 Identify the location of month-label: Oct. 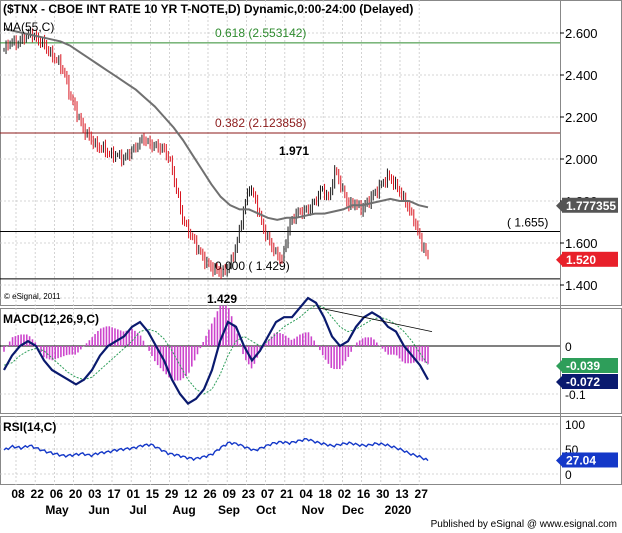
(266, 510).